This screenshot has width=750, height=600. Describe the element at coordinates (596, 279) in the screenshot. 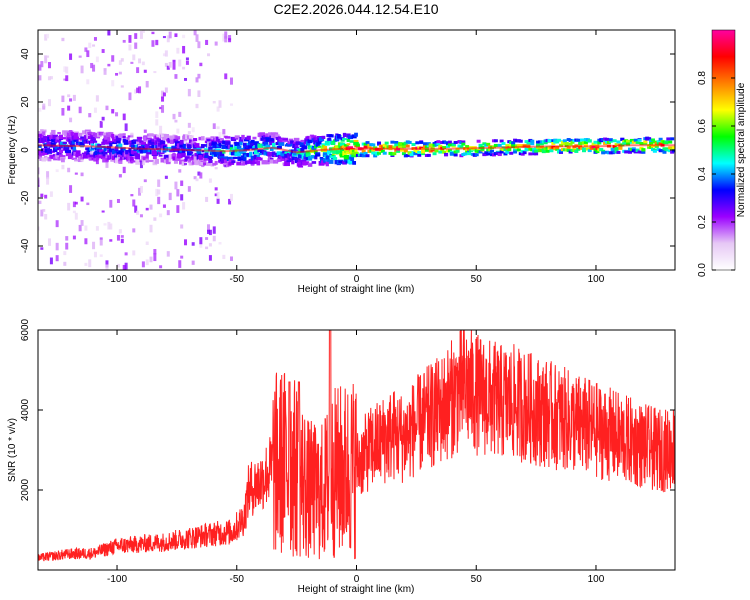

I see `x-tick-label: 100` at that location.